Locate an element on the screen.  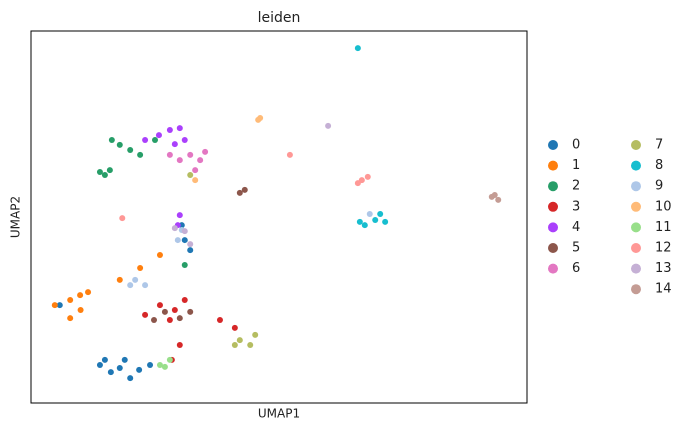
legend-label: 8 is located at coordinates (659, 165).